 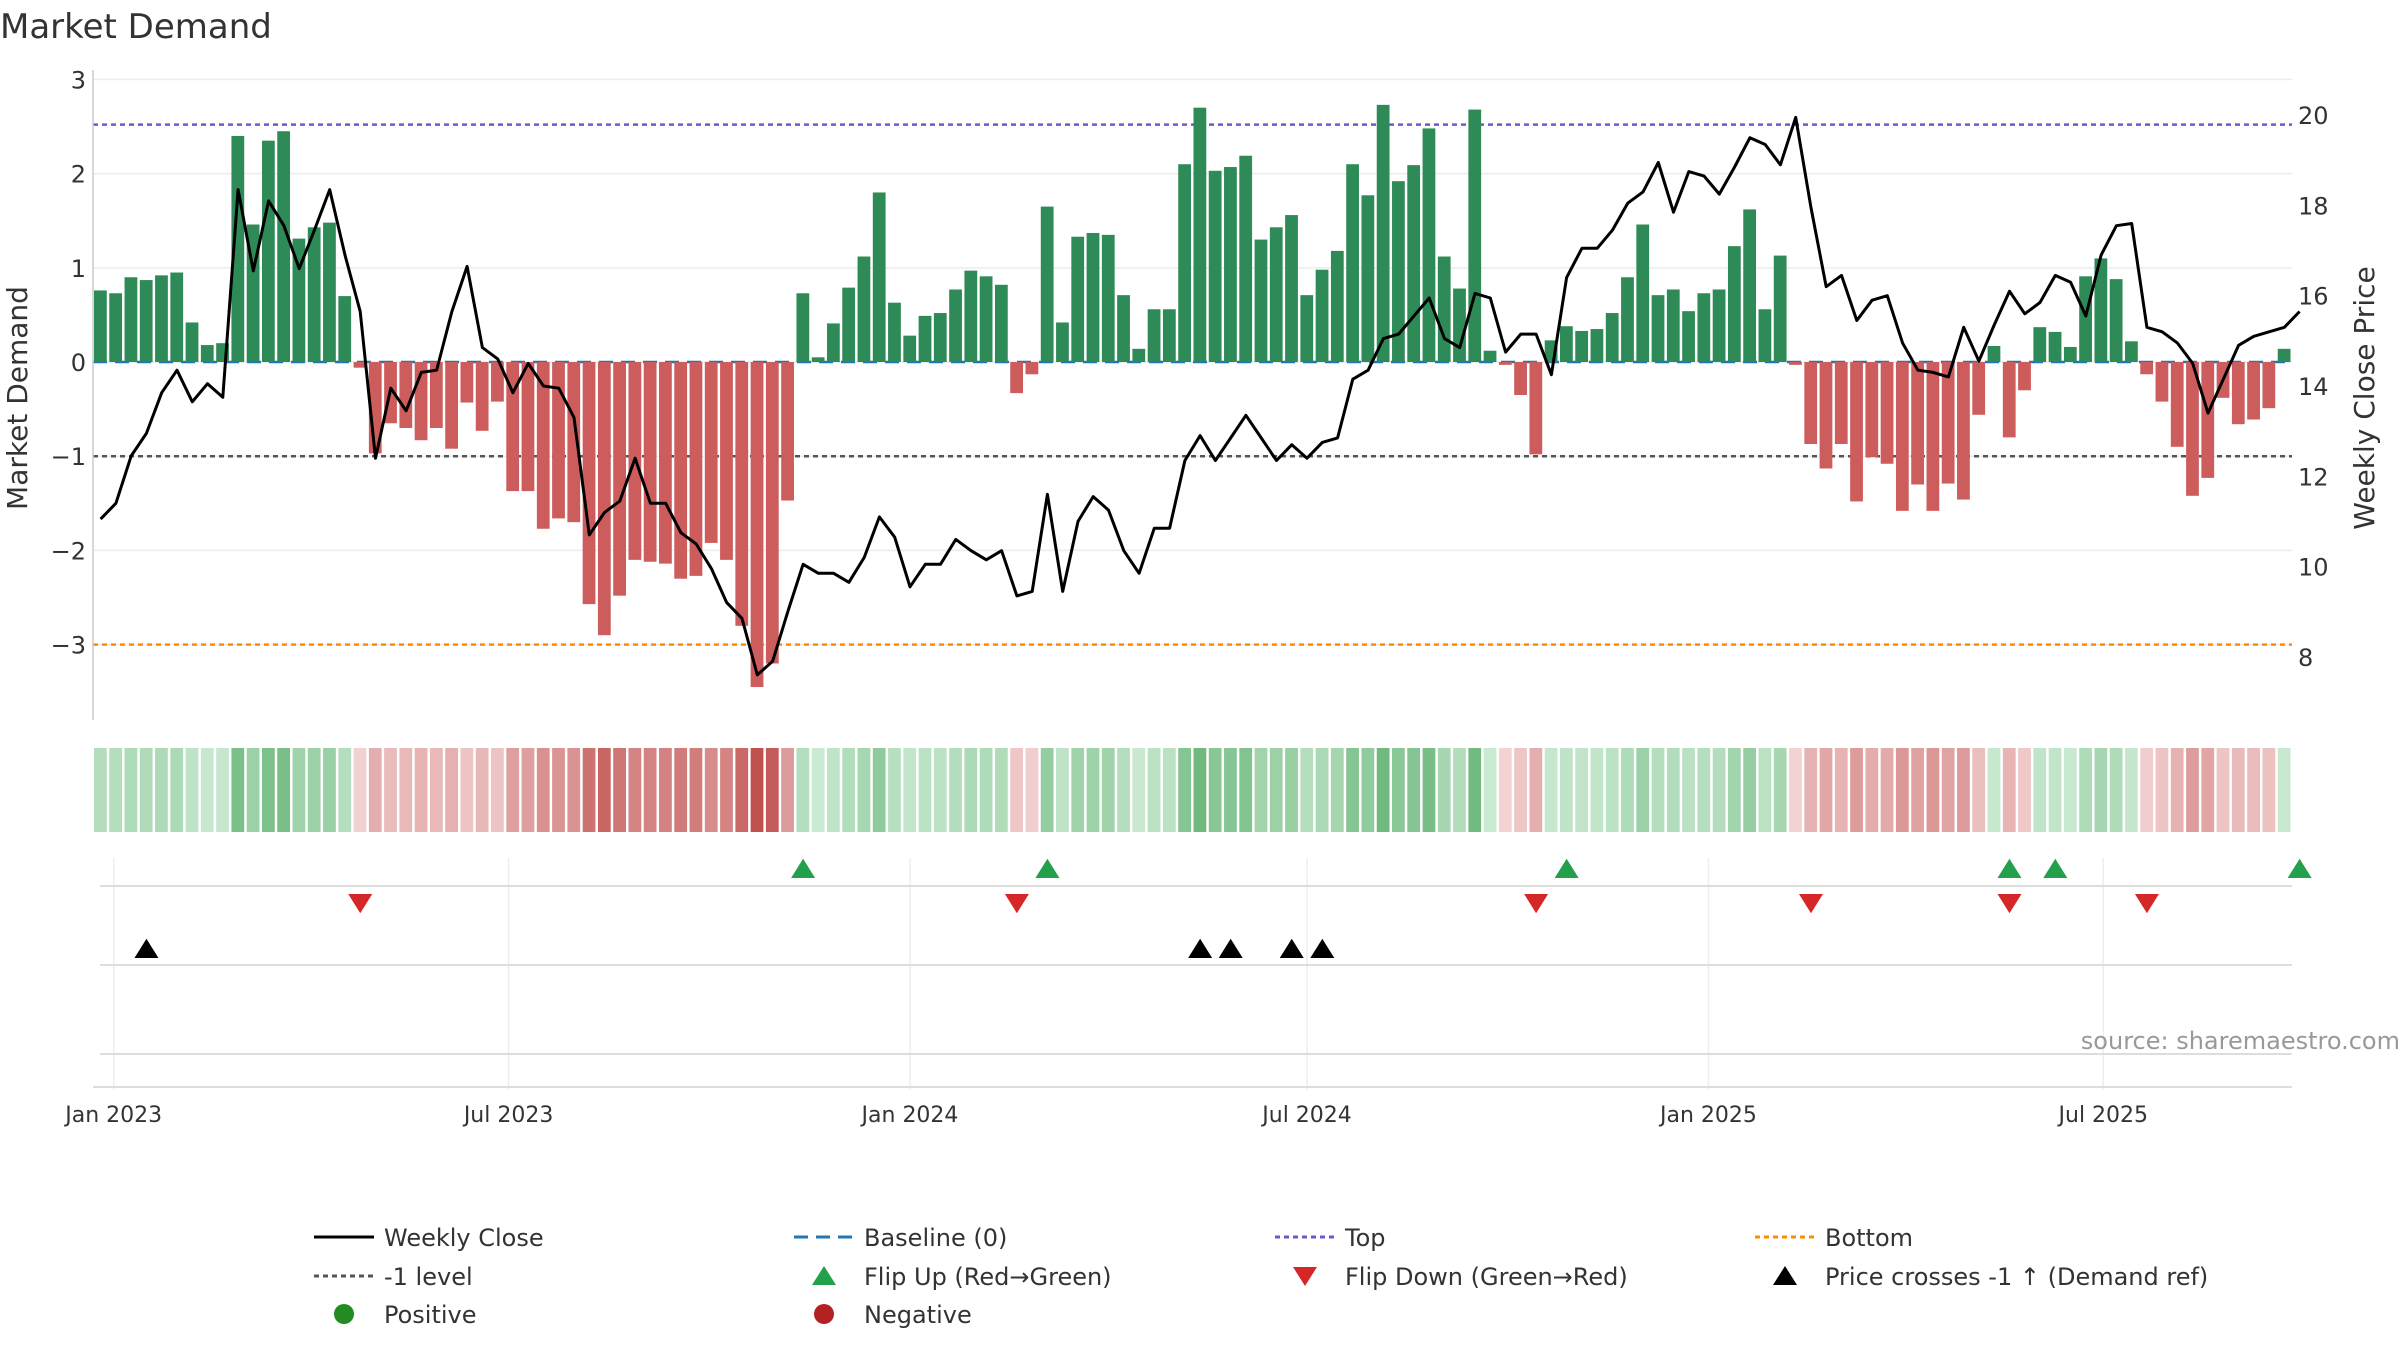 I want to click on flip-down-marker, so click(x=1536, y=904).